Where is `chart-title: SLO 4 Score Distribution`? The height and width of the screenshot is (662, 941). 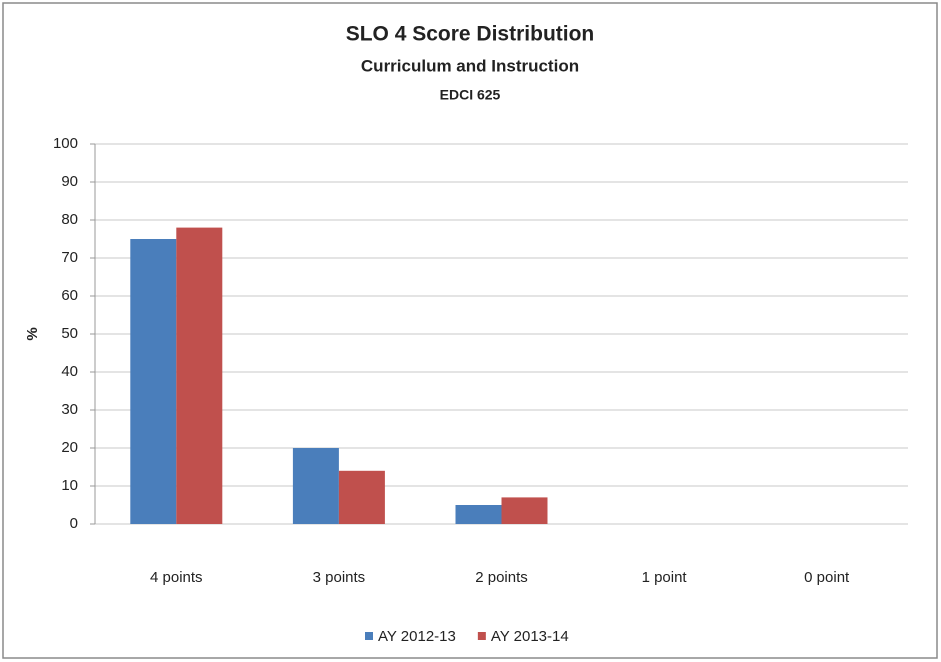 chart-title: SLO 4 Score Distribution is located at coordinates (470, 34).